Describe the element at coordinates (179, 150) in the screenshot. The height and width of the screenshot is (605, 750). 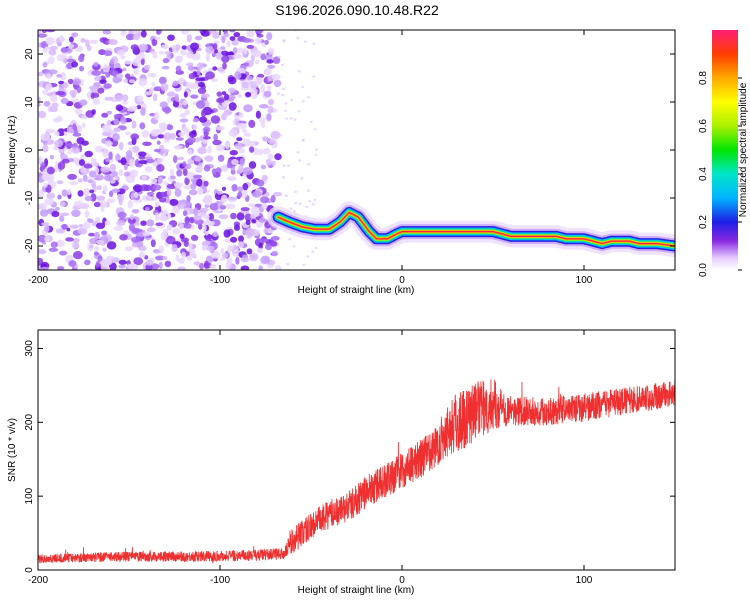
I see `spectrogram-noise` at that location.